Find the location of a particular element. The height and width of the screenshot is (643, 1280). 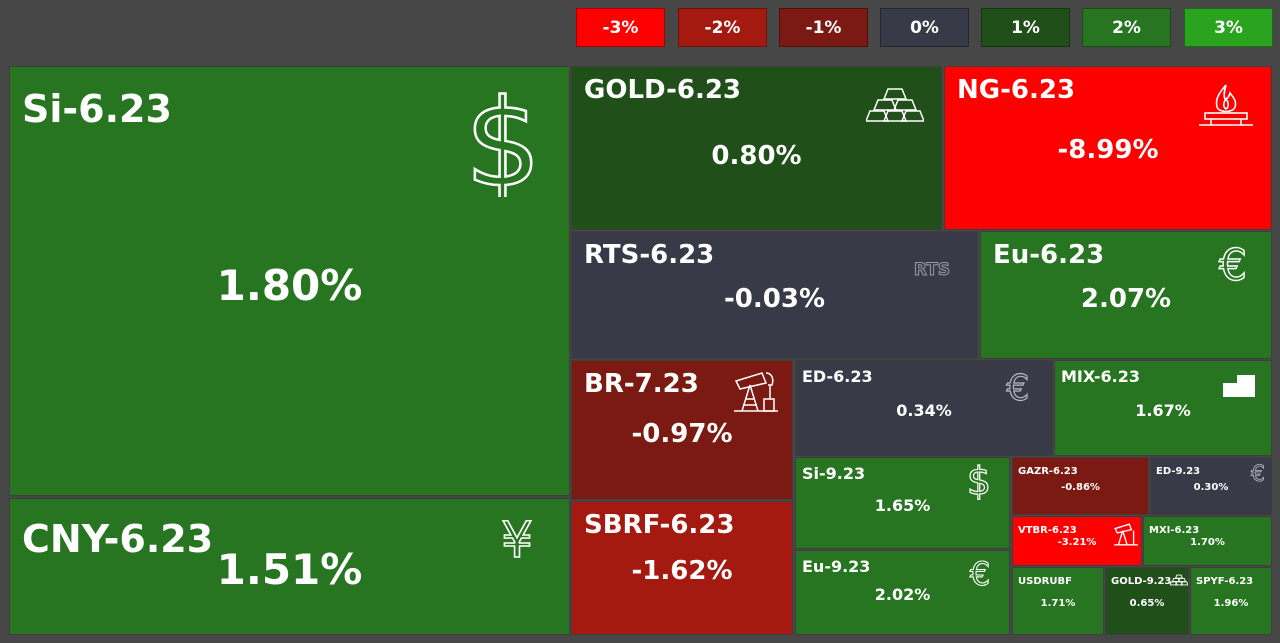

tile-change: -8.99% is located at coordinates (1108, 150).